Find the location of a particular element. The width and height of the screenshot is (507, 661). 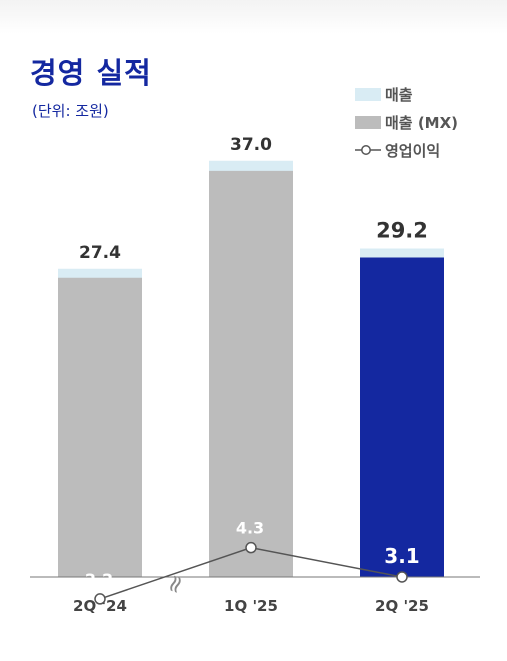

legend-label-revenue: 매출 is located at coordinates (399, 94).